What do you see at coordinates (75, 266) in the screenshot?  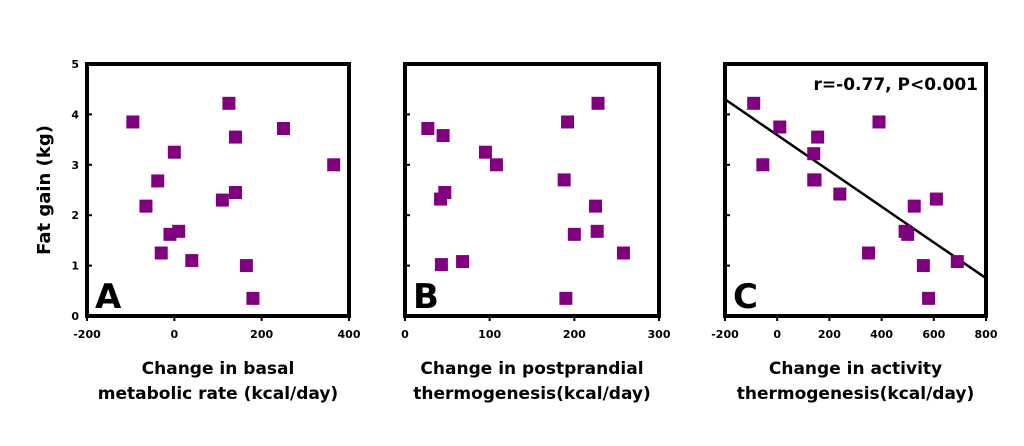 I see `y-tick-label: 1` at bounding box center [75, 266].